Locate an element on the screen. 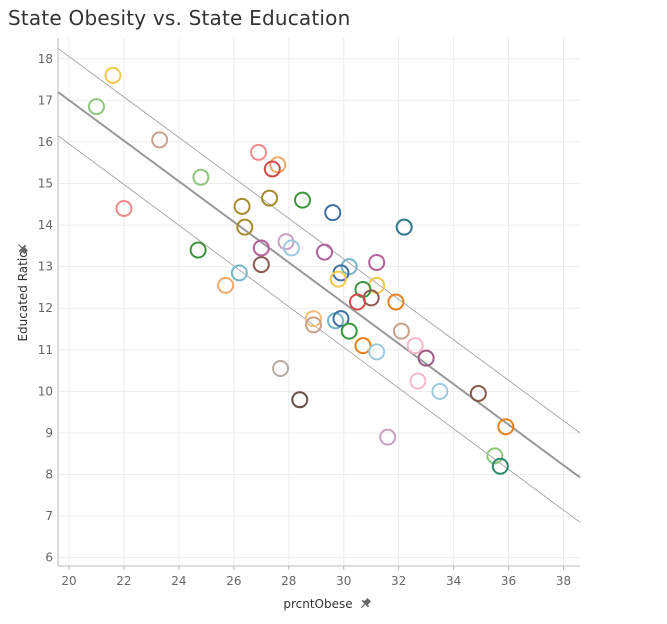 This screenshot has height=624, width=667. y-axis-title: Educated Ratio is located at coordinates (23, 295).